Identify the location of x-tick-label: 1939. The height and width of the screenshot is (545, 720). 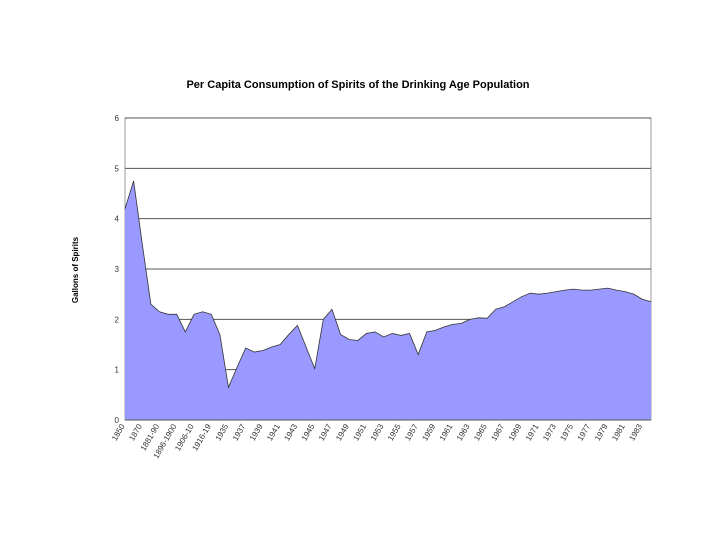
(256, 432).